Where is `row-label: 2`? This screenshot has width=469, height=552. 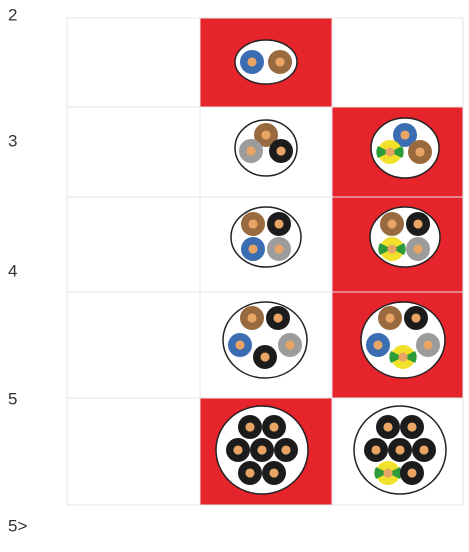
row-label: 2 is located at coordinates (12, 14).